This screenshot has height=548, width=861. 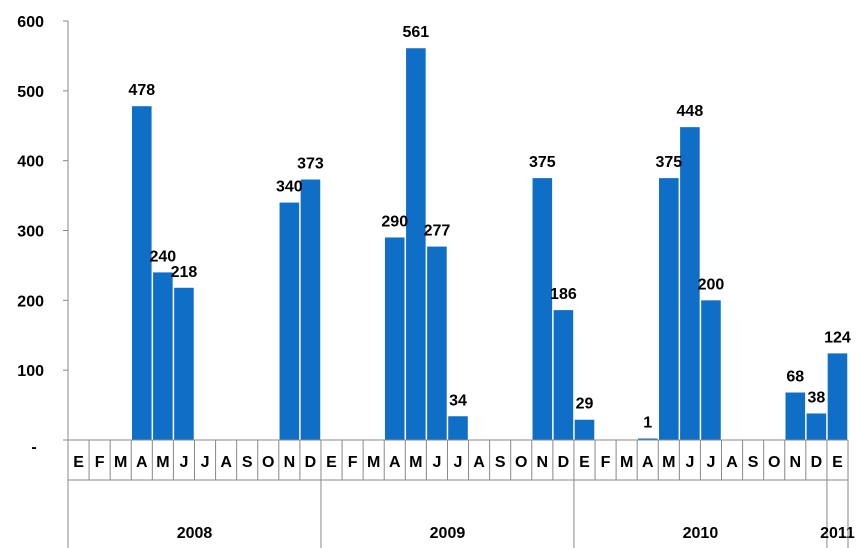 What do you see at coordinates (30, 92) in the screenshot?
I see `y-tick-label: 500` at bounding box center [30, 92].